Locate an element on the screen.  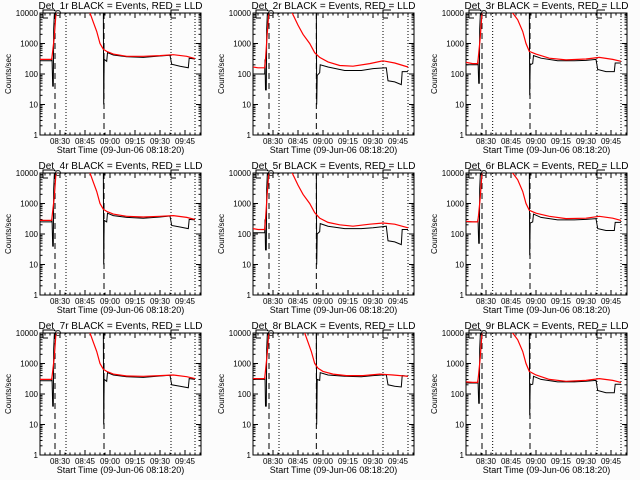
panel-title: Det_5r BLACK = Events, RED = LLD is located at coordinates (334, 166).